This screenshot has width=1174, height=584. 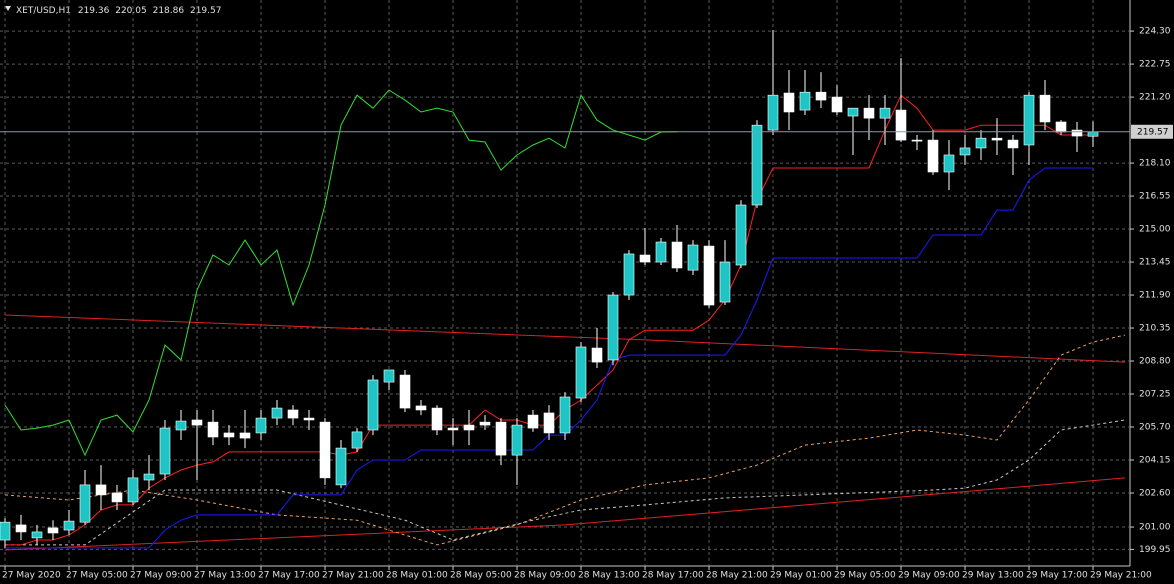 What do you see at coordinates (8, 8) in the screenshot?
I see `menu-arrow` at bounding box center [8, 8].